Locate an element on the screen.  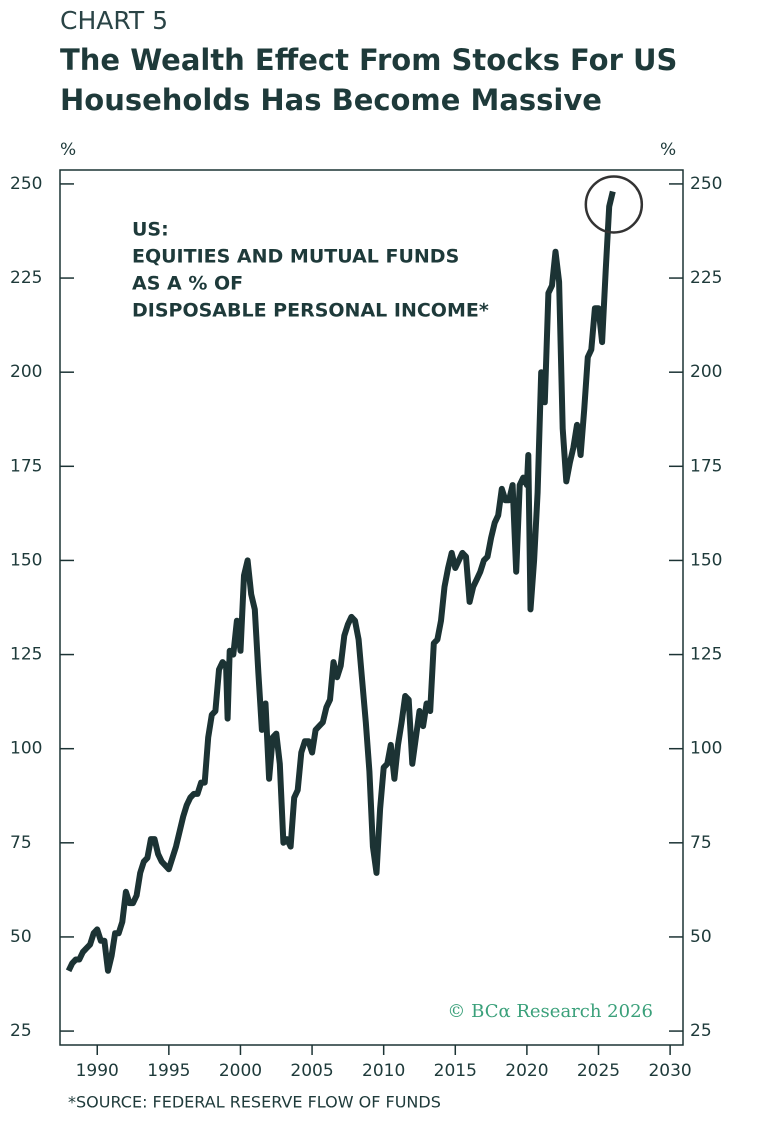
chart-title: The Wealth Effect From Stocks For US is located at coordinates (368, 60).